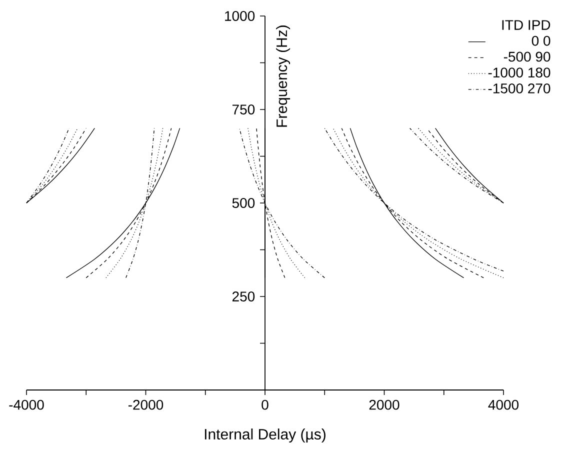  Describe the element at coordinates (26, 405) in the screenshot. I see `x-tick-label: -4000` at that location.